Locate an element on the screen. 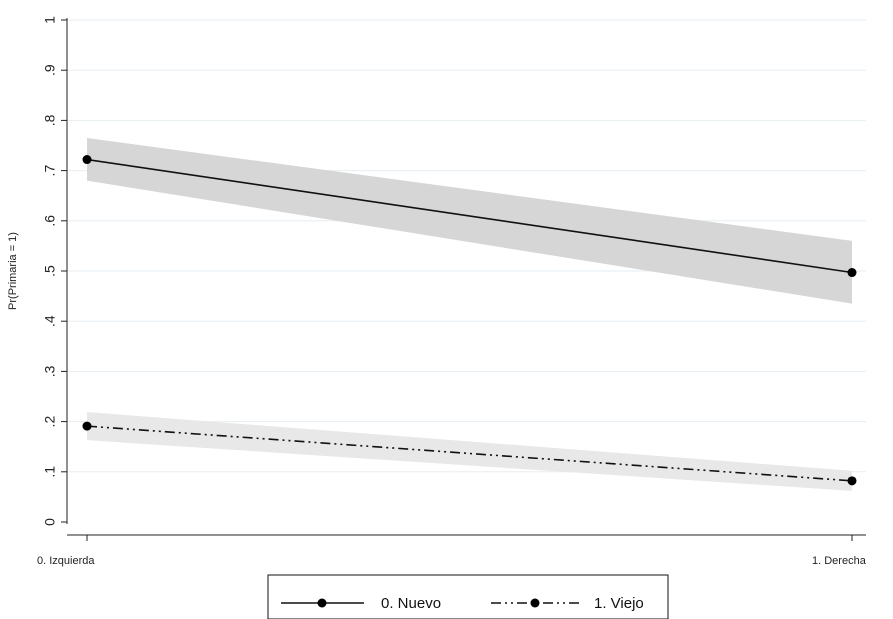 The width and height of the screenshot is (893, 619). y-tick-label: .4 is located at coordinates (50, 321).